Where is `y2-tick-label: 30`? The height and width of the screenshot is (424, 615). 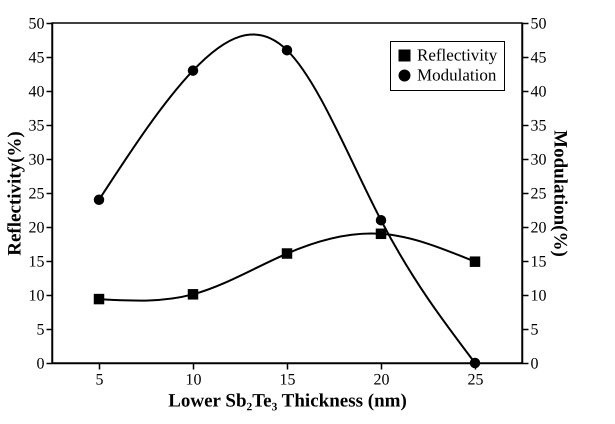
y2-tick-label: 30 is located at coordinates (538, 160).